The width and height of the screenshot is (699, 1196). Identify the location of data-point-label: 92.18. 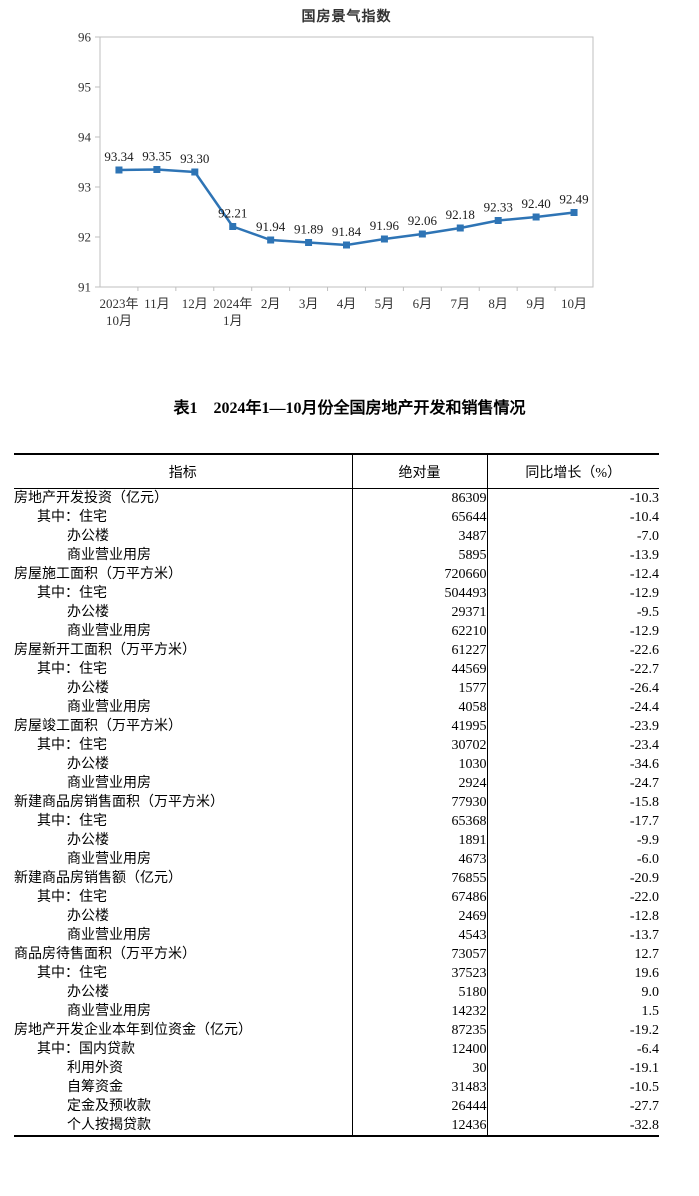
(460, 214).